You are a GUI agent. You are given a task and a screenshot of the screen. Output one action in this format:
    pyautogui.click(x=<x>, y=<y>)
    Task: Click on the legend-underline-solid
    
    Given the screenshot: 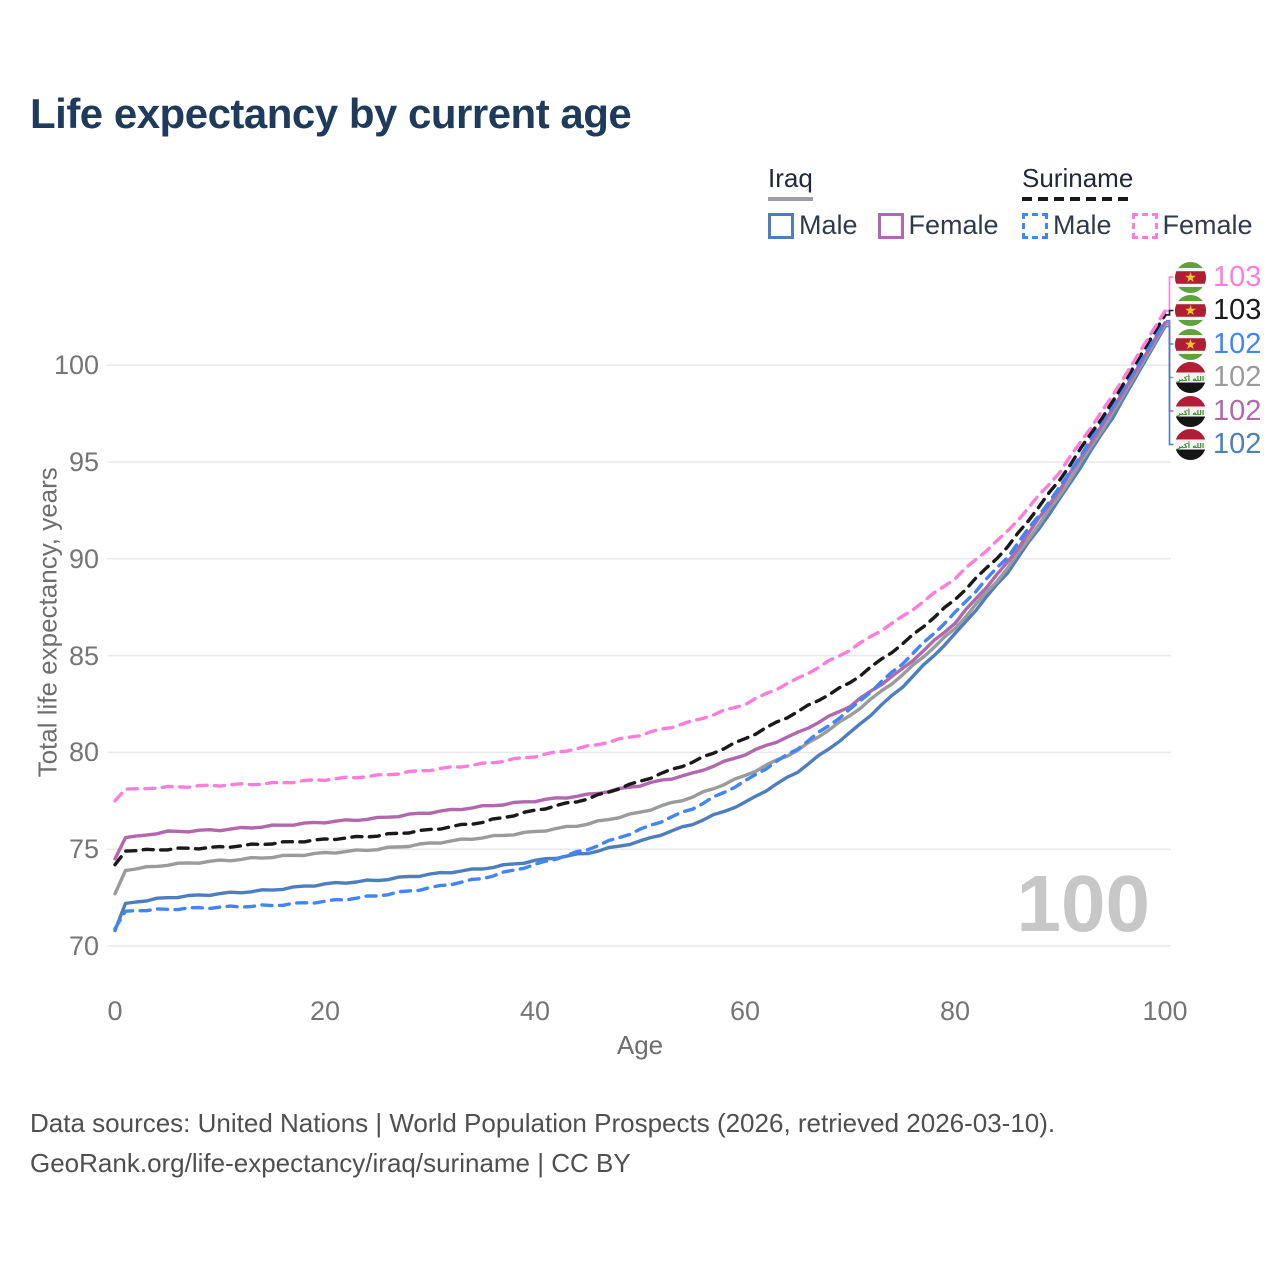 What is the action you would take?
    pyautogui.click(x=790, y=199)
    